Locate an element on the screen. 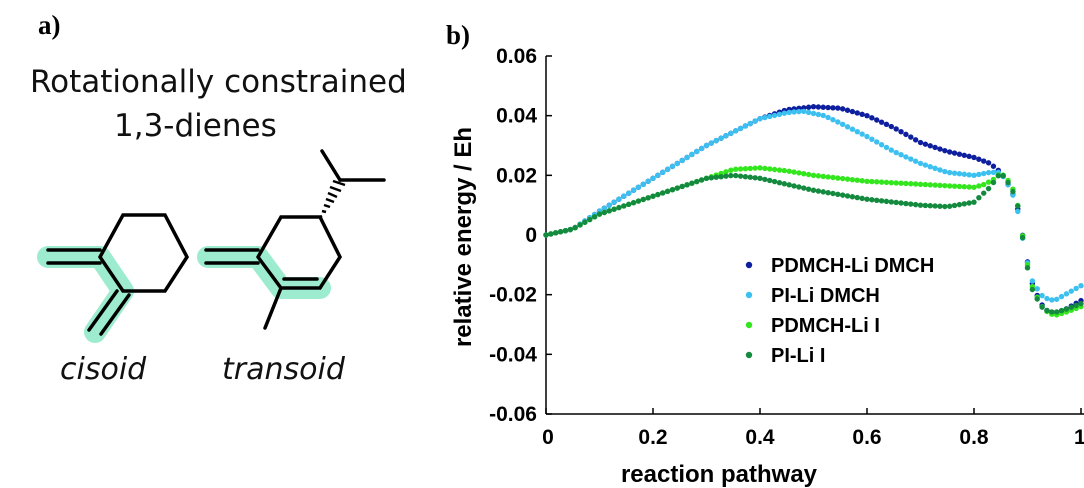 The height and width of the screenshot is (488, 1084). legend-entry: PI-Li I is located at coordinates (798, 356).